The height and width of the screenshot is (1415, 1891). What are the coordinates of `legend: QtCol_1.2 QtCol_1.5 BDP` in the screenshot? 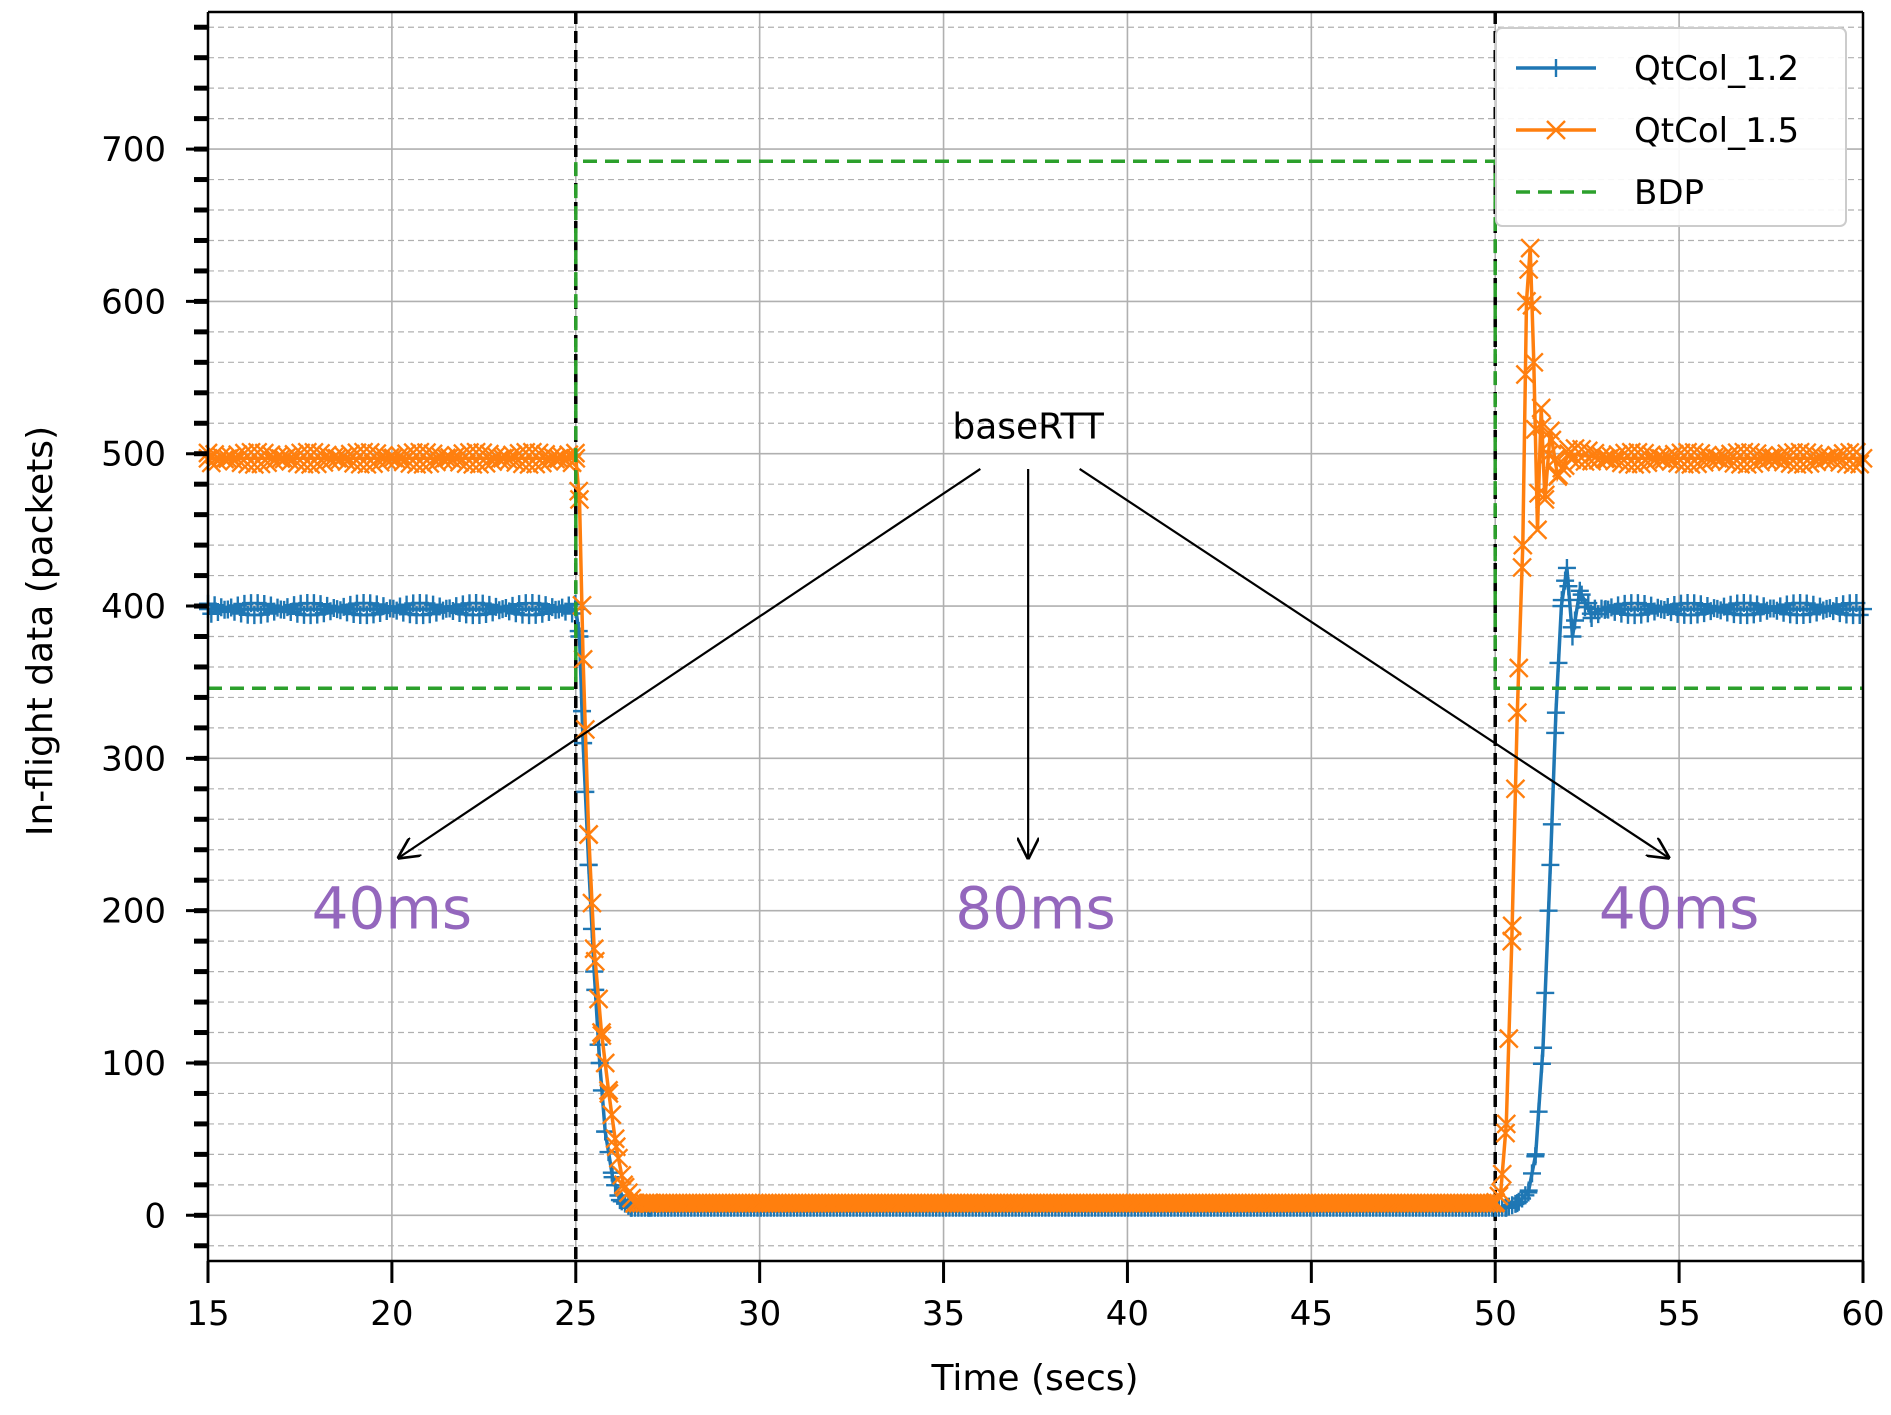 It's located at (1671, 127).